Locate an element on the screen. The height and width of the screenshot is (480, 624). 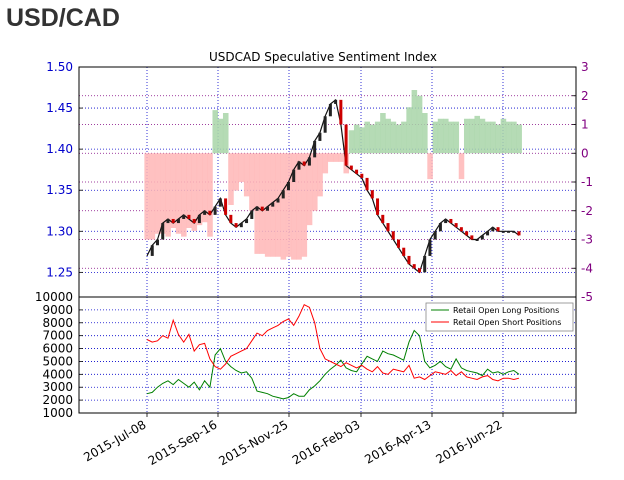
date-tick-label: 2015-Jul-08 is located at coordinates (114, 440).